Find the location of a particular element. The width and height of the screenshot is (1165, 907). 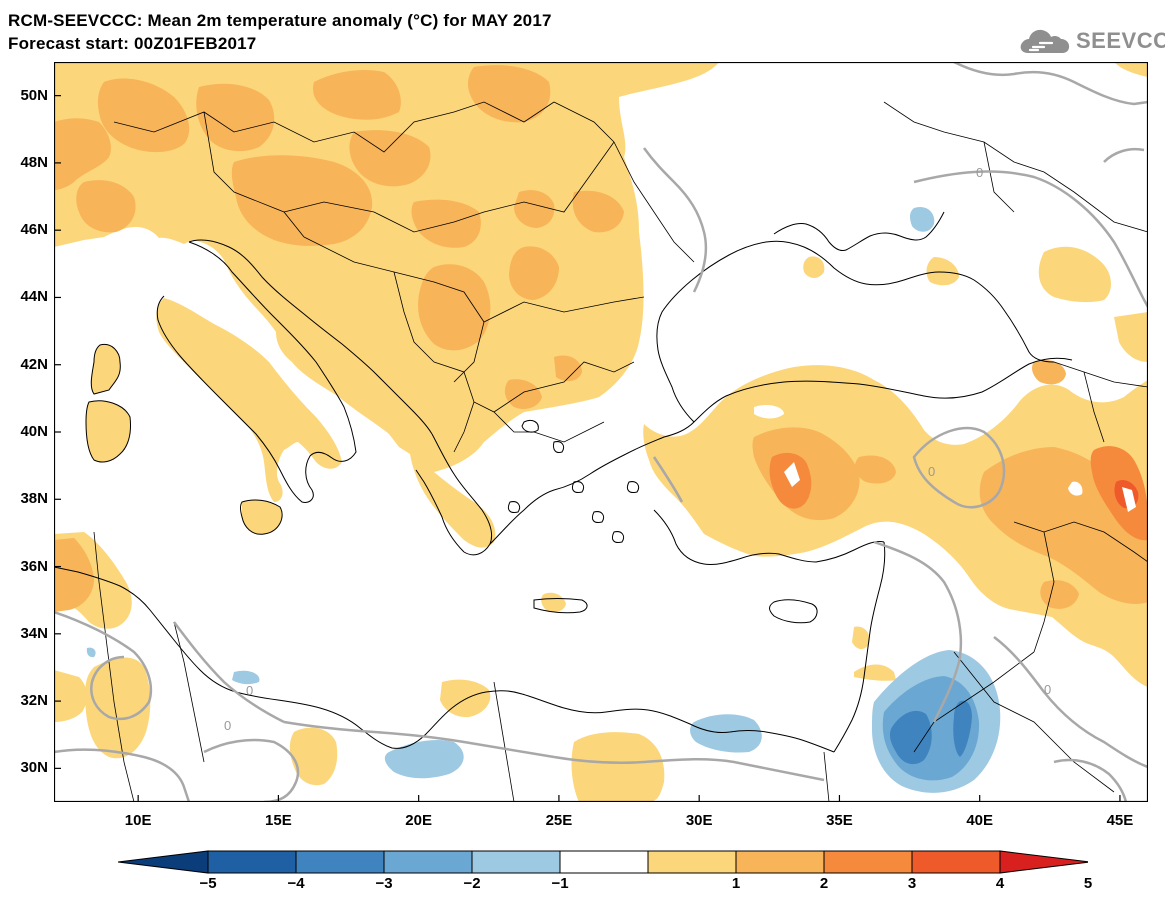

colorbar-label: −1 is located at coordinates (560, 883).